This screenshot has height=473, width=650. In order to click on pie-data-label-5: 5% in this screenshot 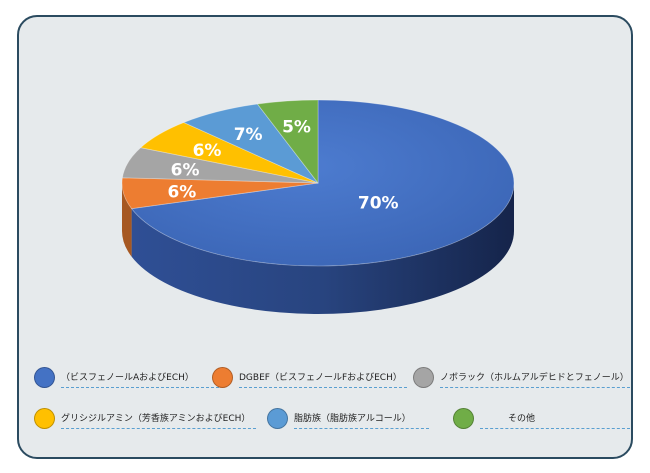, I will do `click(296, 128)`.